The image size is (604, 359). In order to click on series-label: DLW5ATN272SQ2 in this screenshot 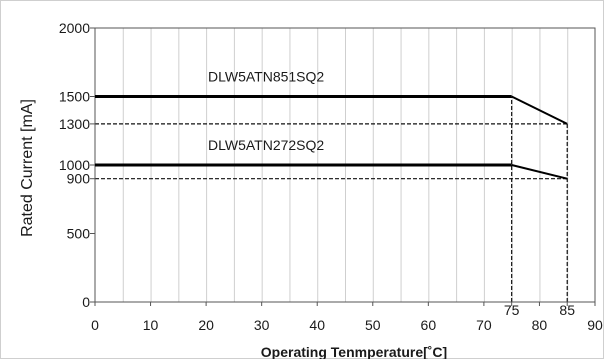, I will do `click(266, 145)`.